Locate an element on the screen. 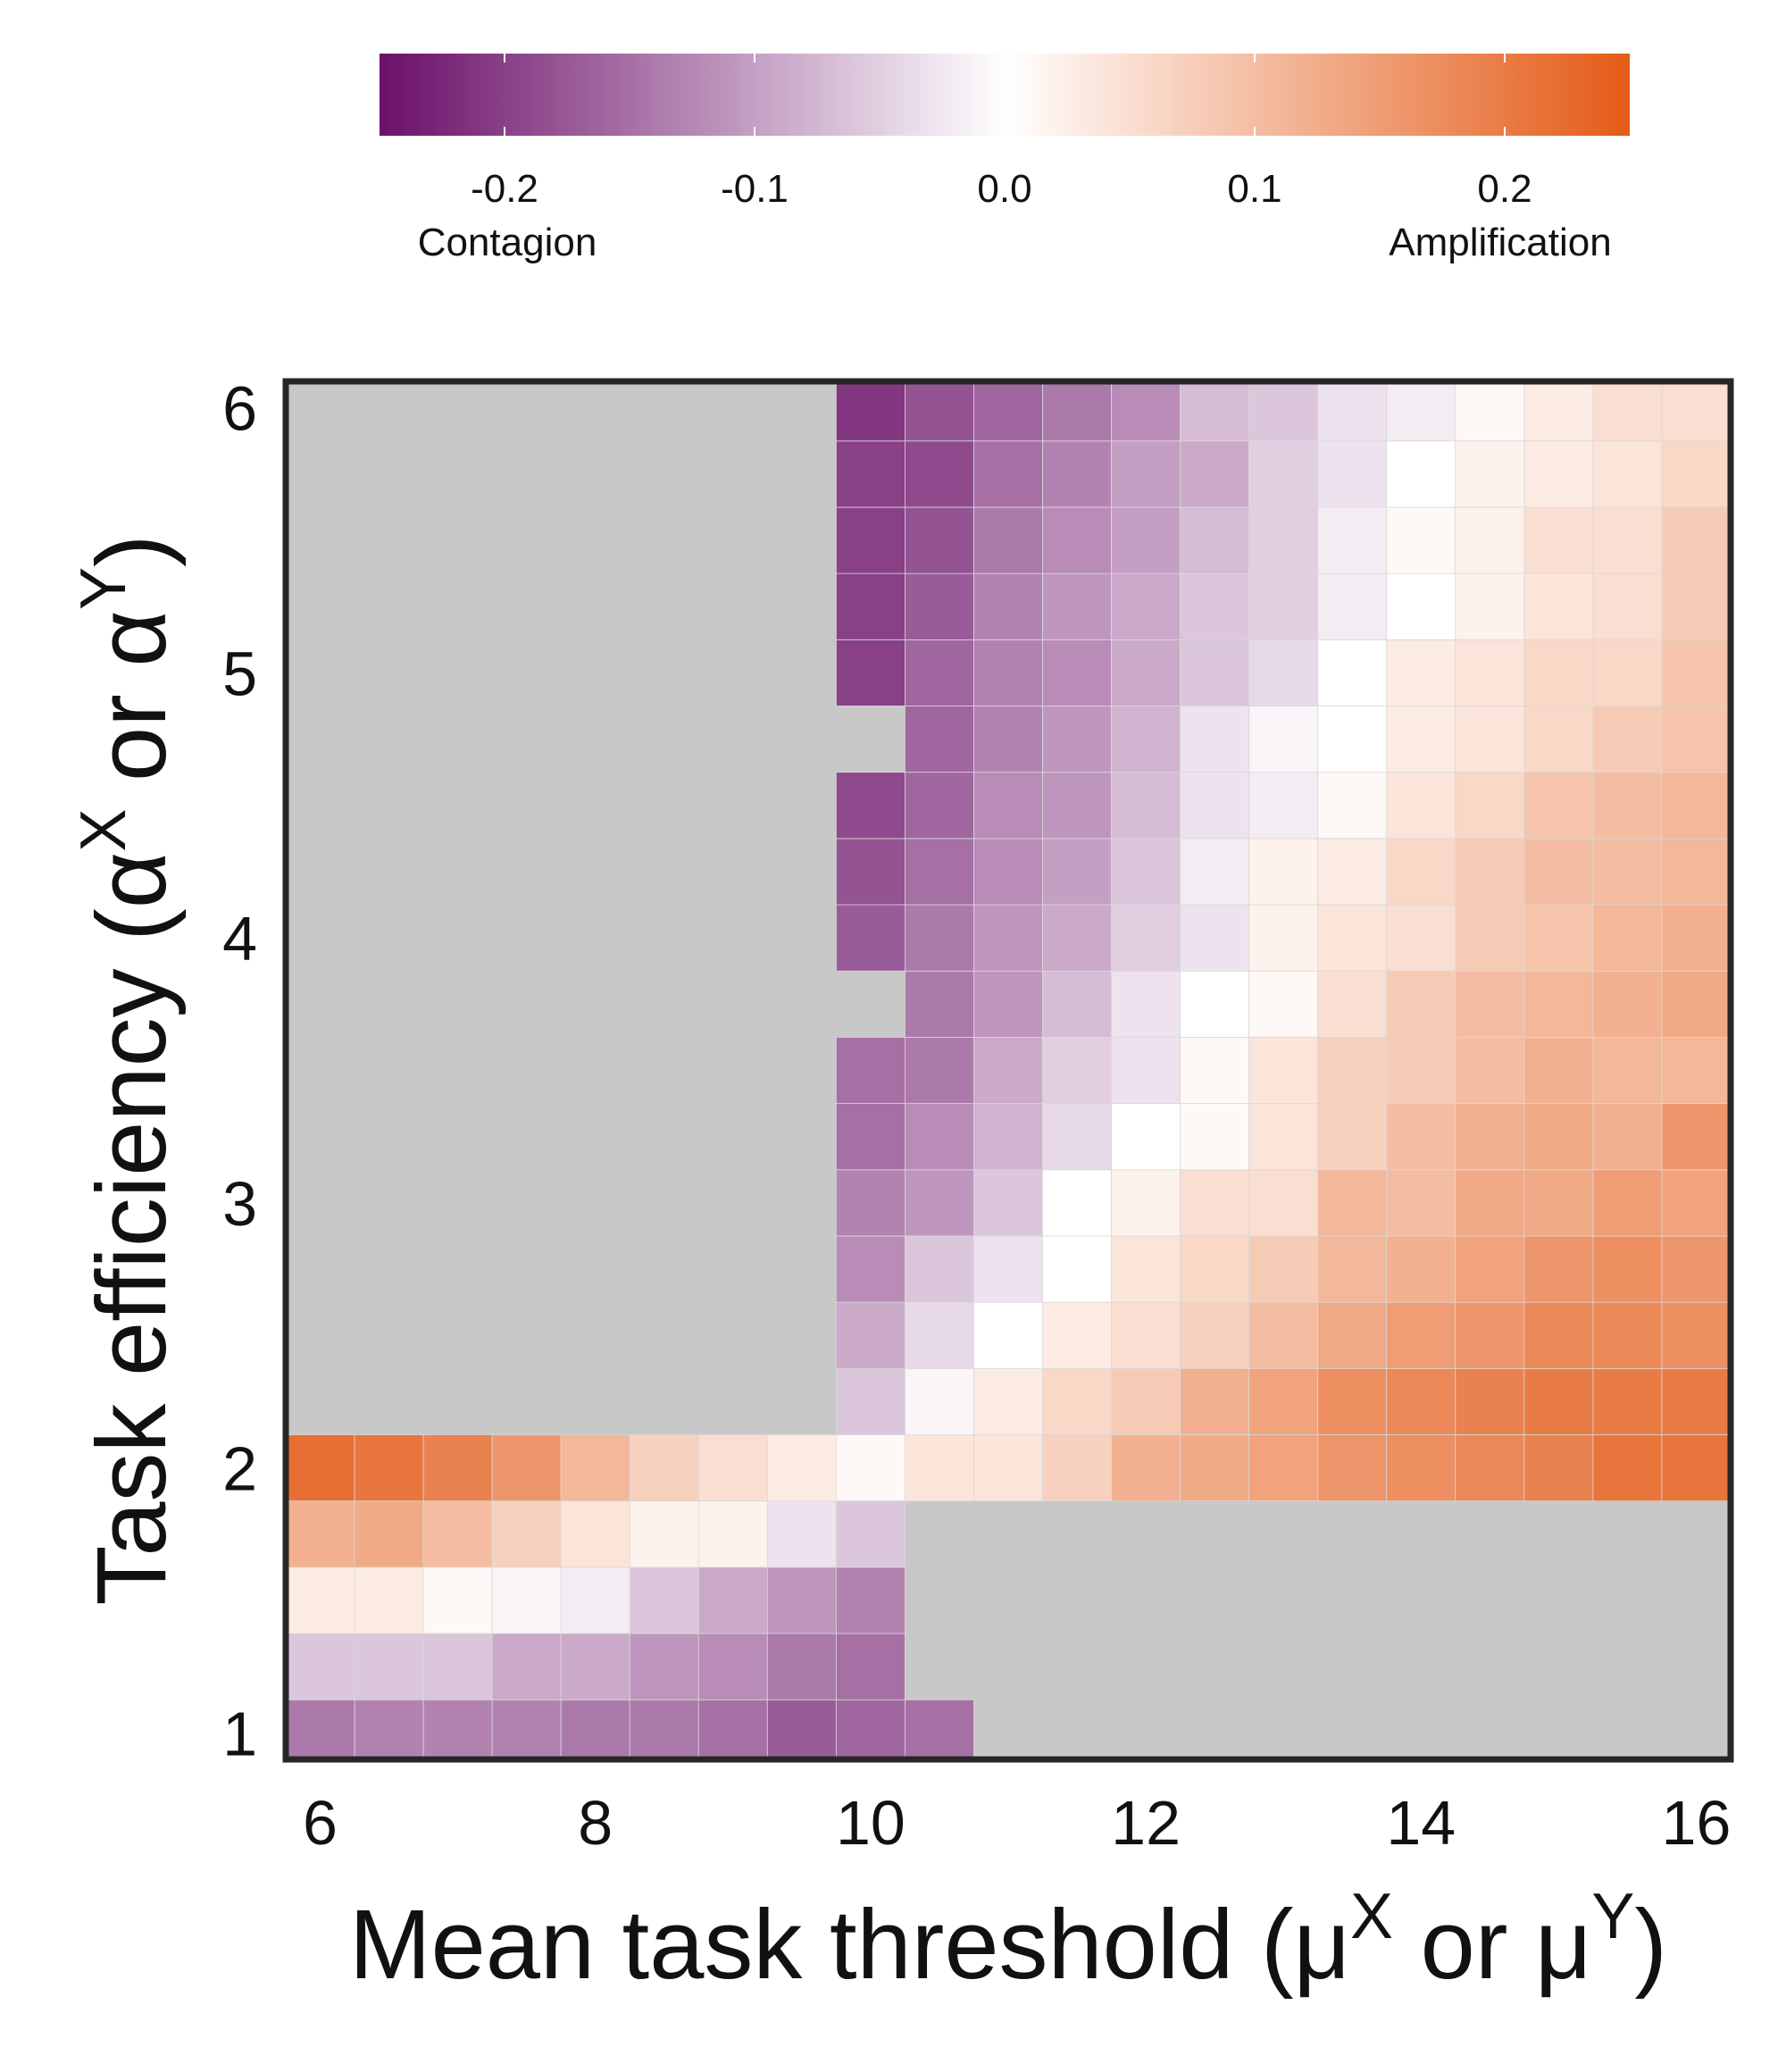  colorbar-tick-label: 0.1 is located at coordinates (1254, 189).